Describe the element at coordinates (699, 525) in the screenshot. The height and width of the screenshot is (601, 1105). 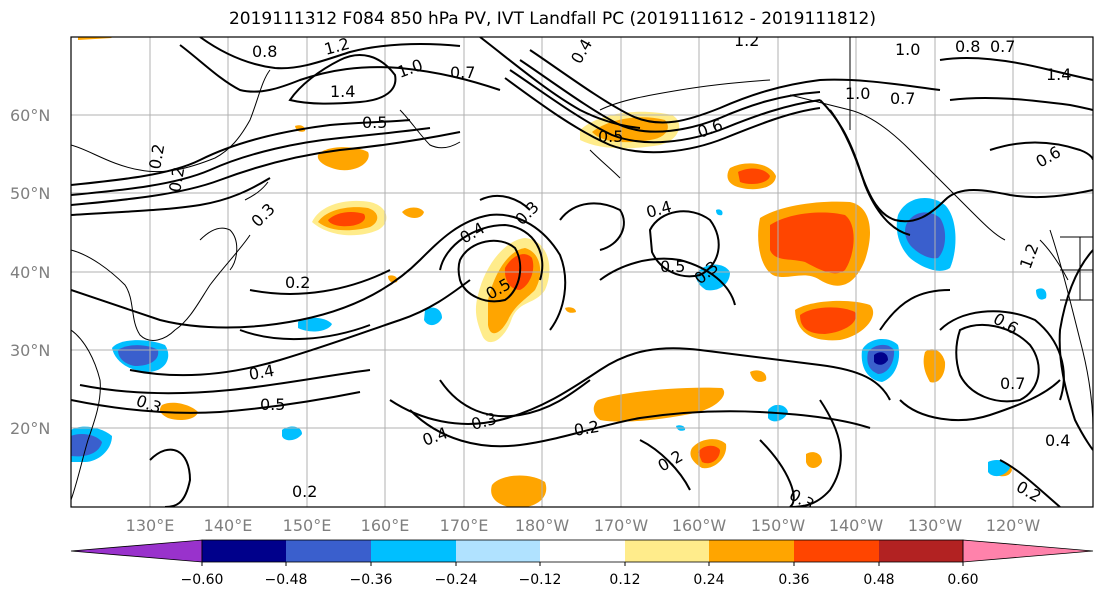
I see `lon-label: 160°W` at that location.